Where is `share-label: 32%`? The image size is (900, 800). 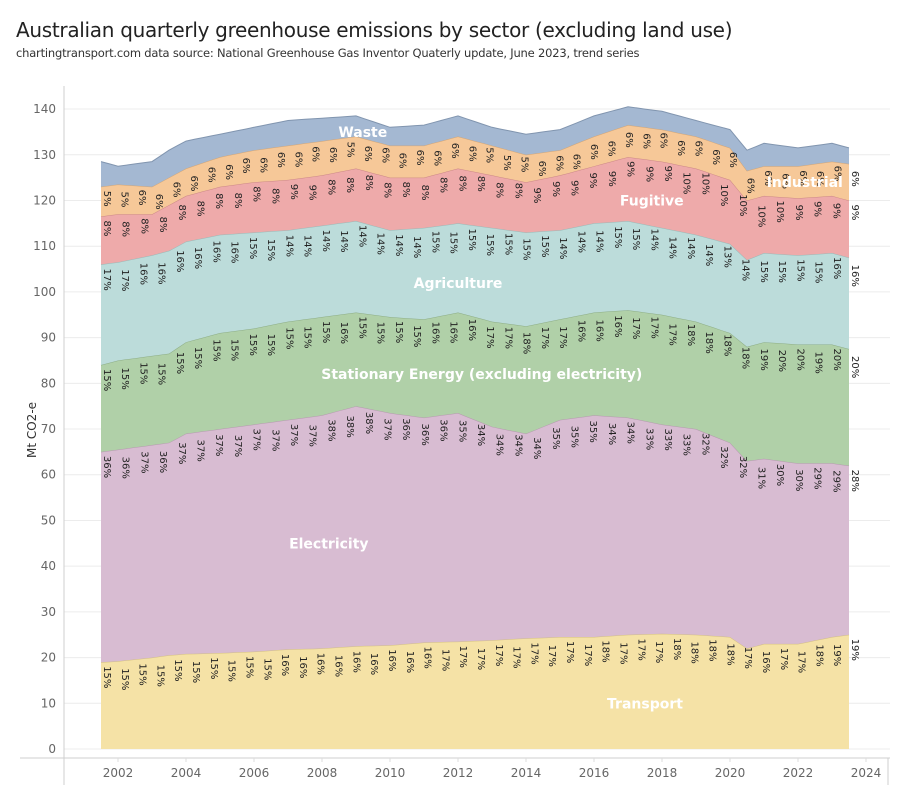 share-label: 32% is located at coordinates (704, 444).